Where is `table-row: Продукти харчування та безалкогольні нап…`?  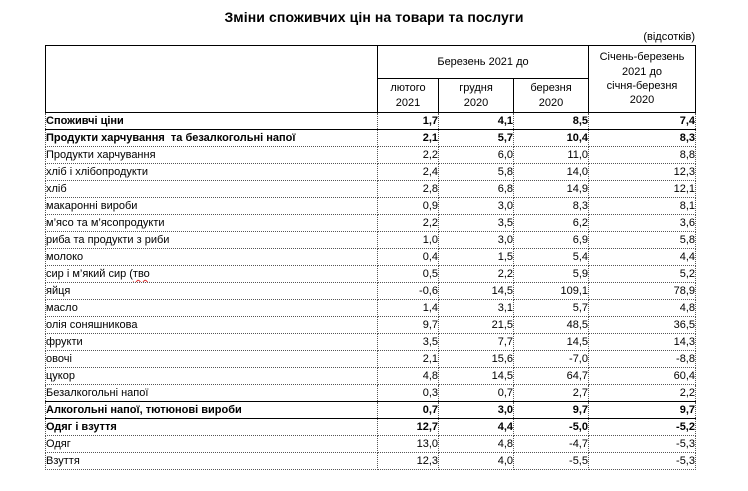
table-row: Продукти харчування та безалкогольні нап… is located at coordinates (370, 138).